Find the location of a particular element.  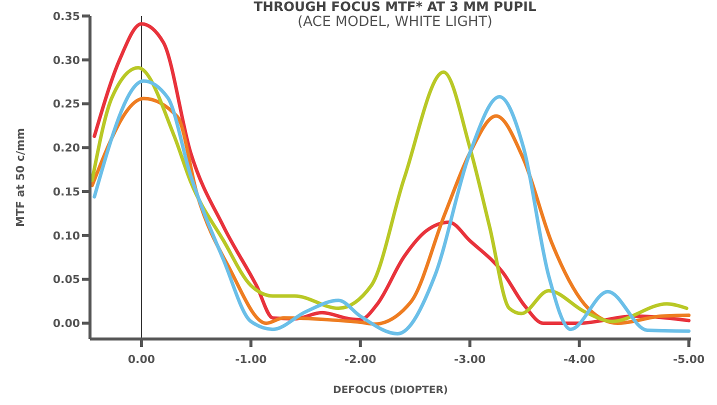

chart-title: THROUGH FOCUS MTF* AT 3 MM PUPIL is located at coordinates (395, 7).